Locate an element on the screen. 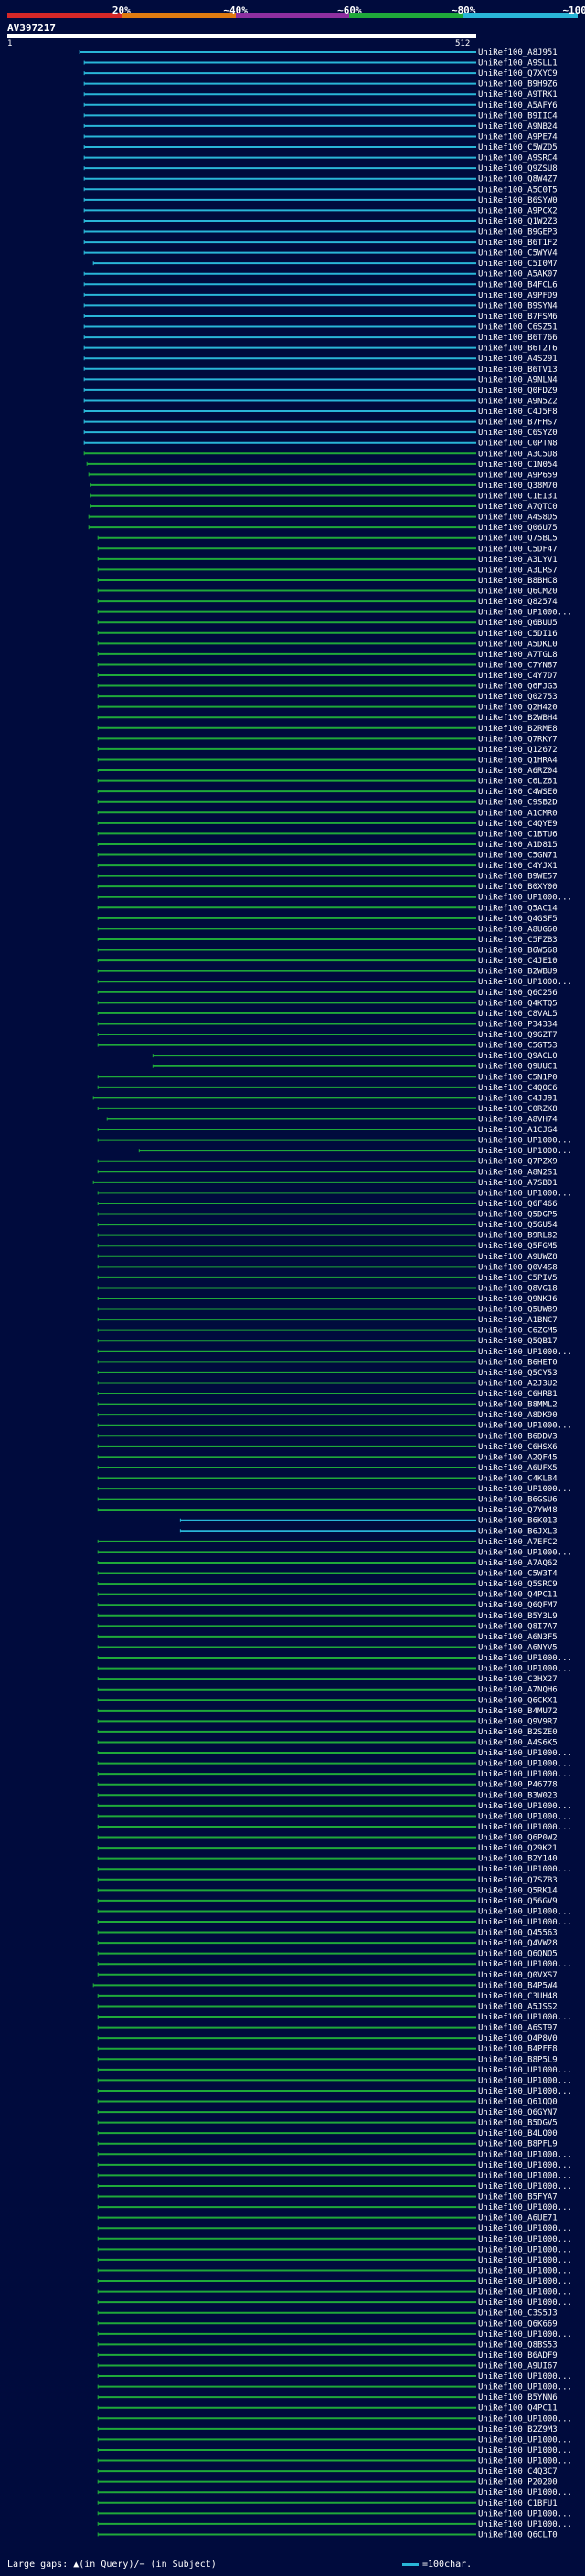  hit-label: UniRef100_Q6GYN7 is located at coordinates (518, 2112).